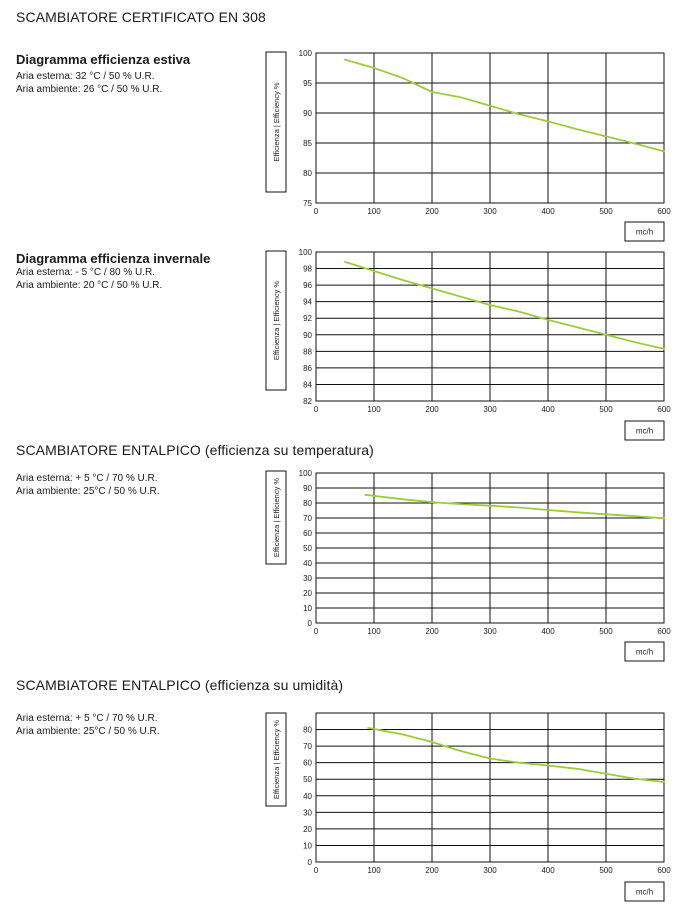 The image size is (684, 918). I want to click on section-title-en308: SCAMBIATORE CERTIFICATO EN 308, so click(141, 17).